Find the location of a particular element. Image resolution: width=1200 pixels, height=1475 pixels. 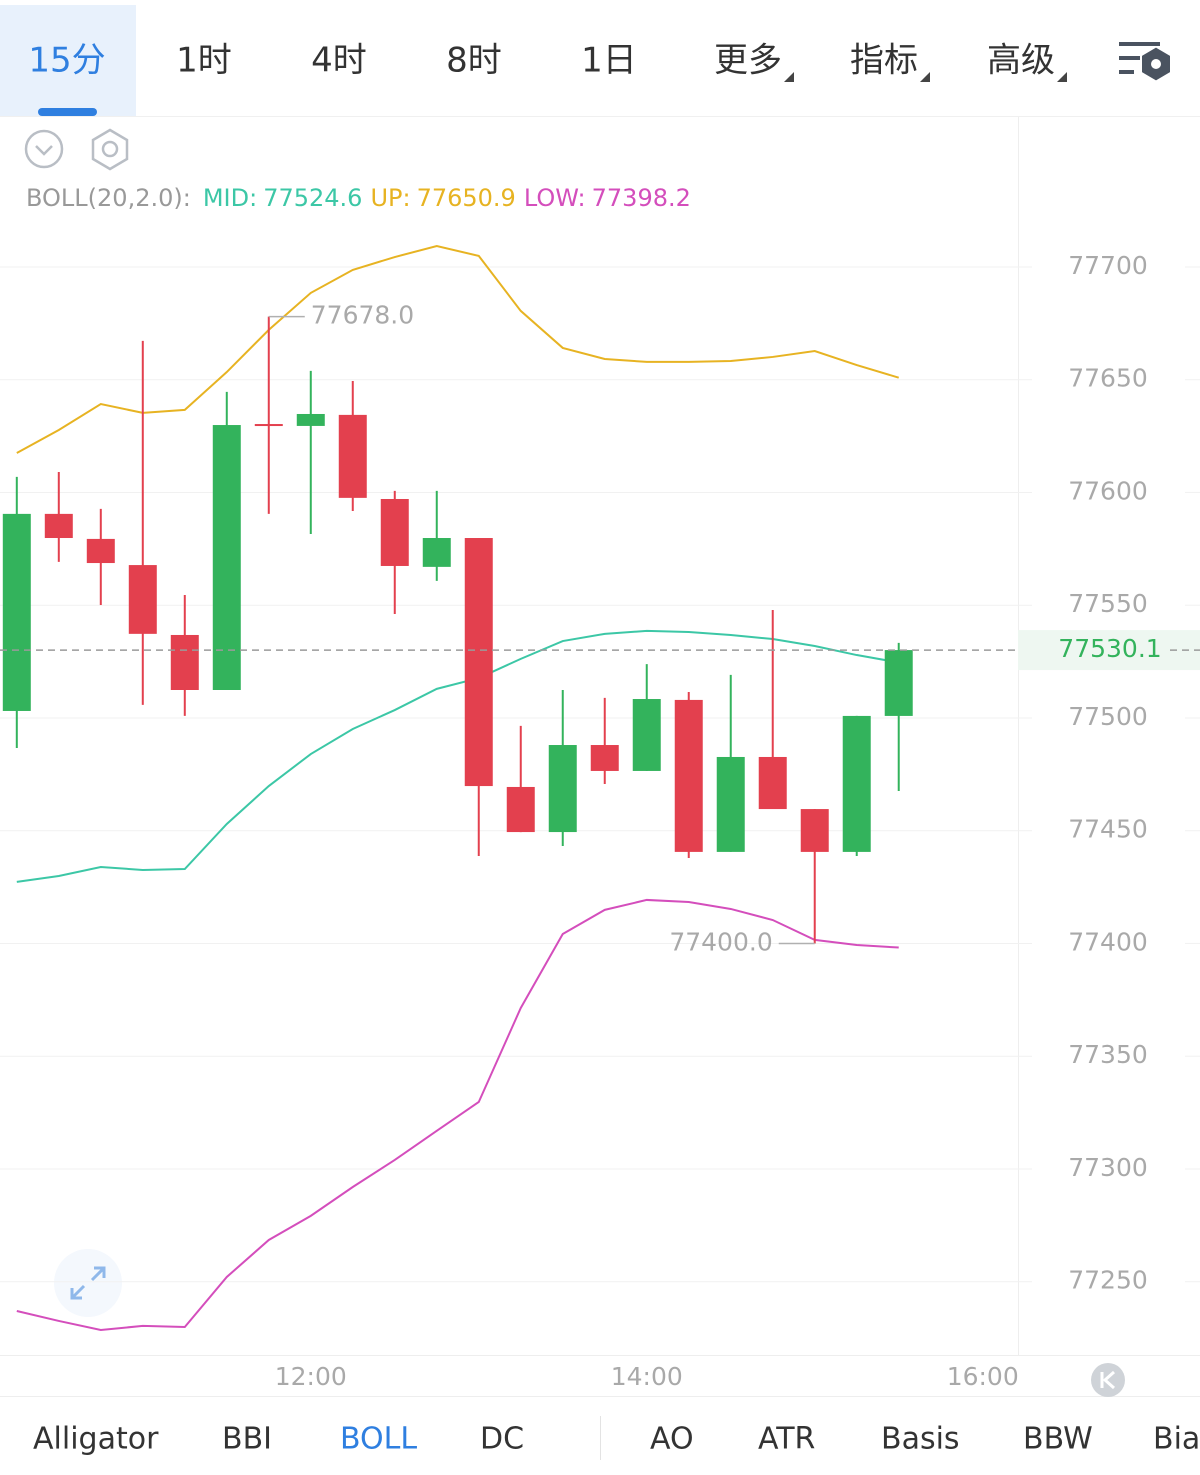

legend-name: UP: is located at coordinates (390, 198).